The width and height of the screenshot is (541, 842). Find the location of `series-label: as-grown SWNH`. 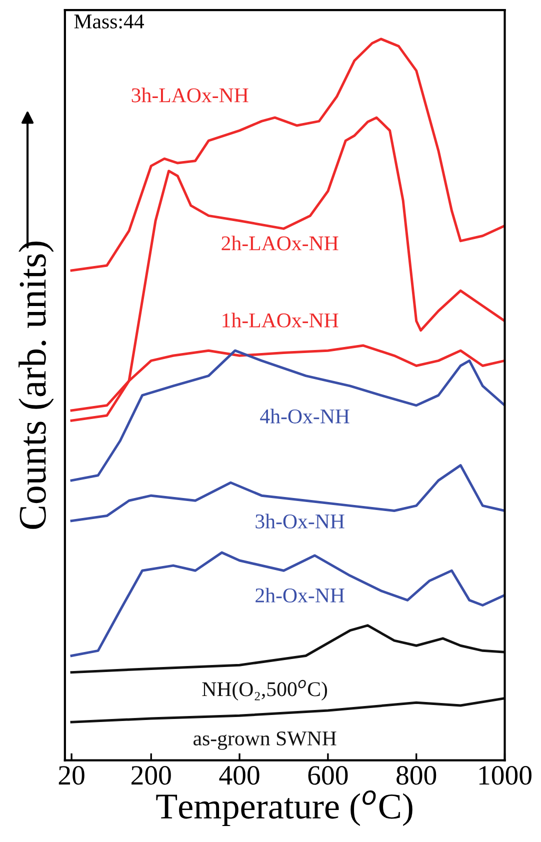

series-label: as-grown SWNH is located at coordinates (265, 740).